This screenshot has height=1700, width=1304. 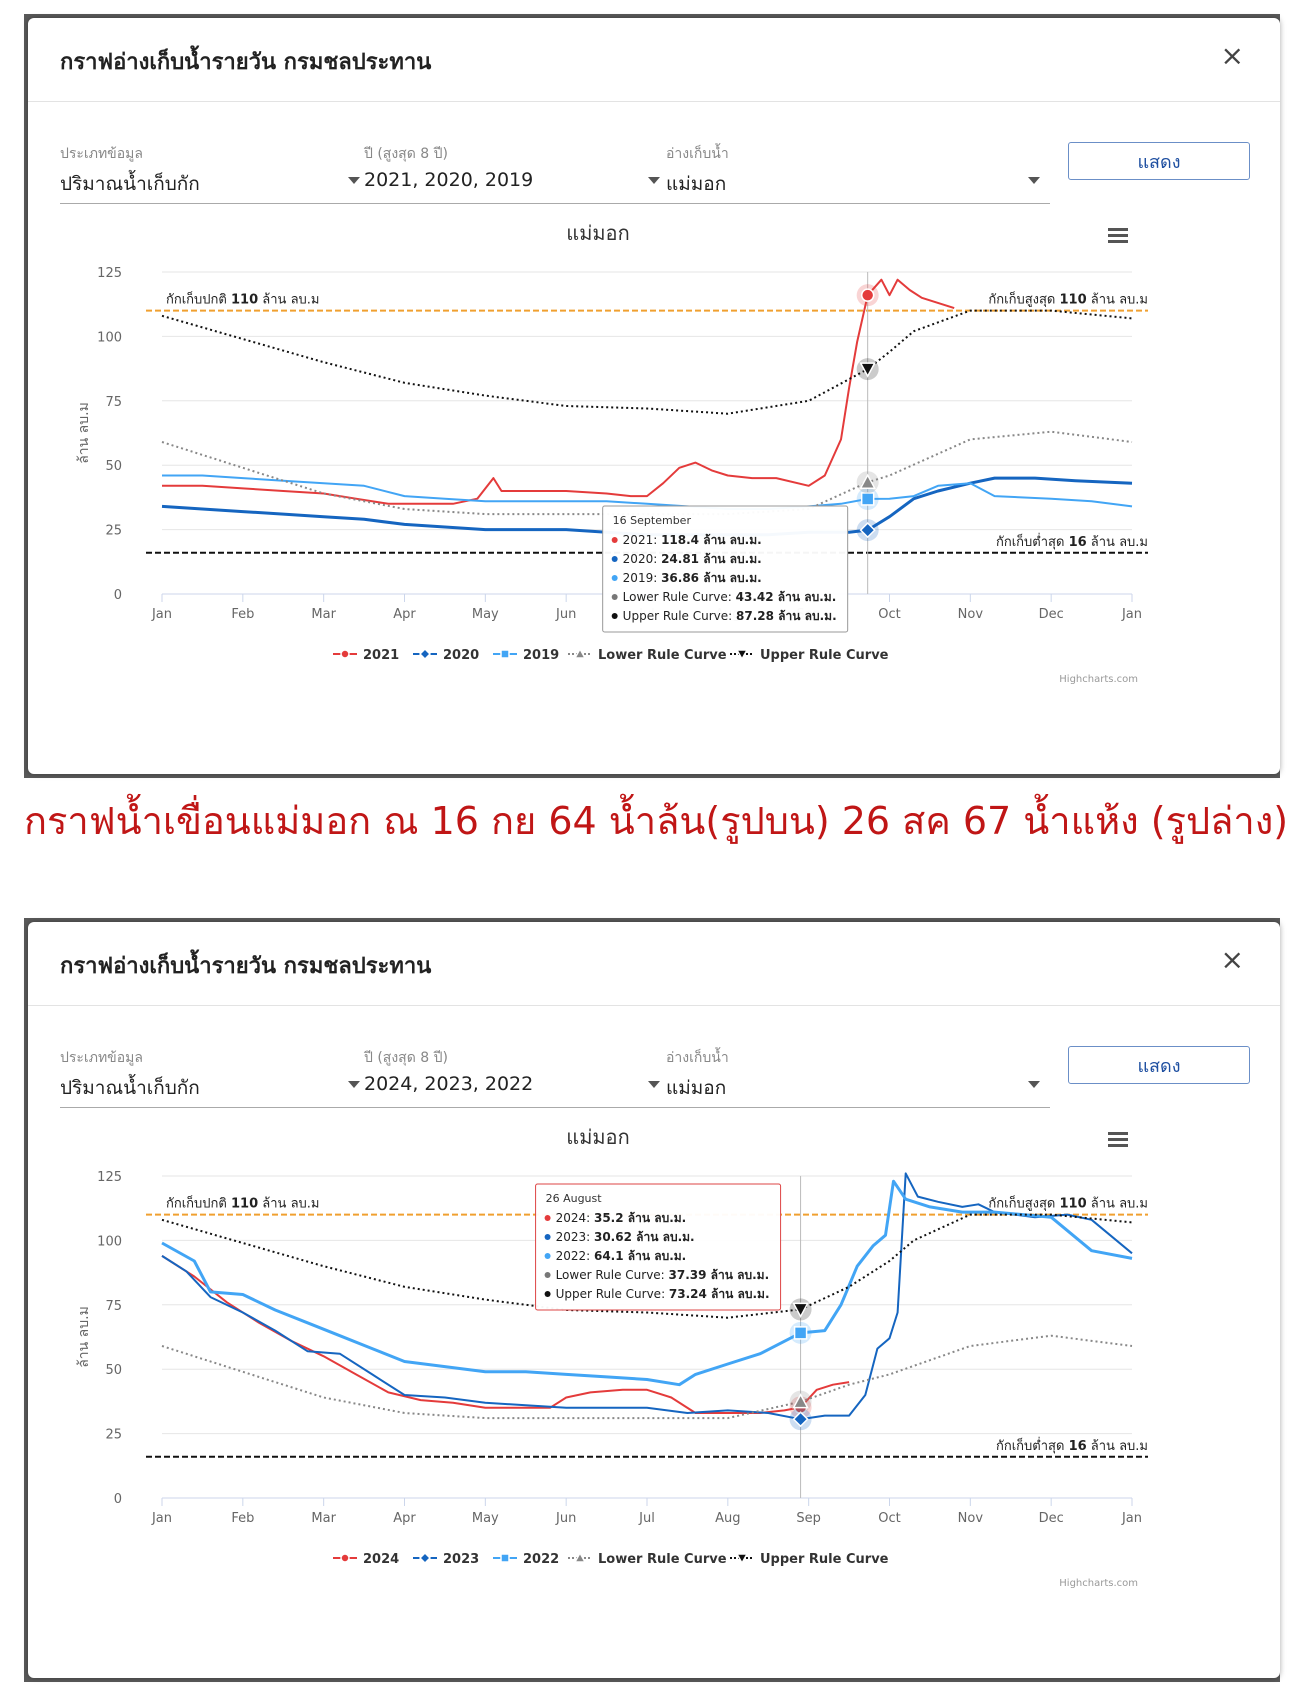 I want to click on year-value: 2021, 2020, 2019, so click(x=449, y=180).